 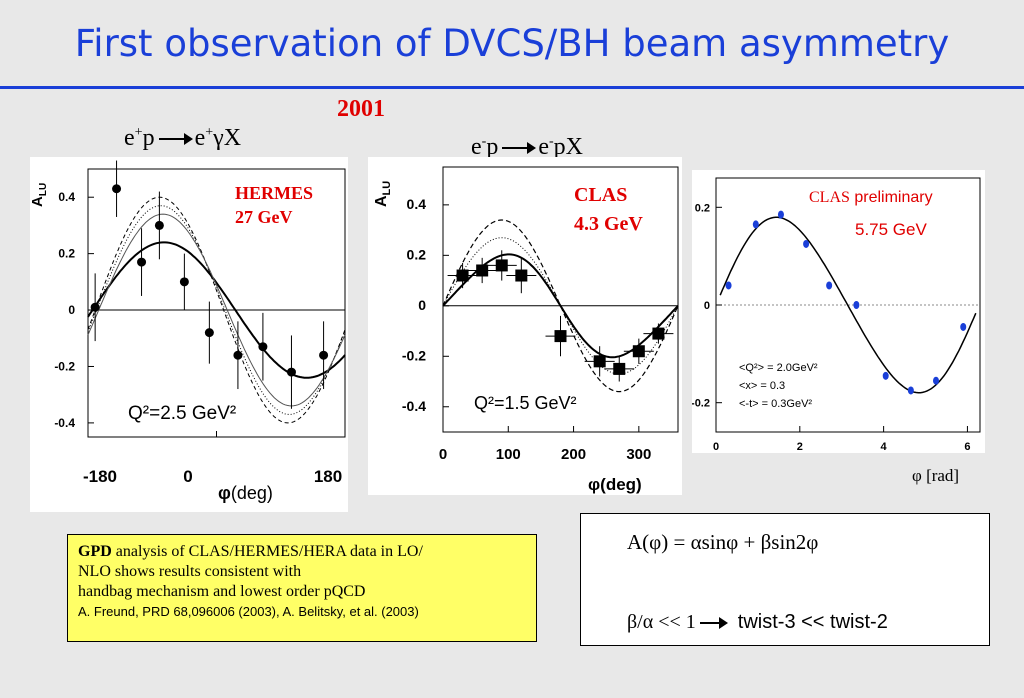 What do you see at coordinates (525, 403) in the screenshot?
I see `clas-q2-annotation: Q²=1.5 GeV²` at bounding box center [525, 403].